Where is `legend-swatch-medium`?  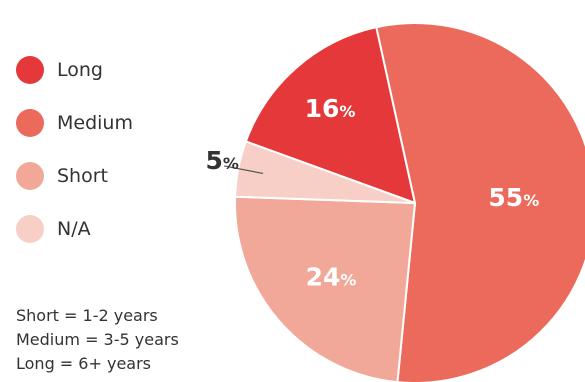 legend-swatch-medium is located at coordinates (30, 123).